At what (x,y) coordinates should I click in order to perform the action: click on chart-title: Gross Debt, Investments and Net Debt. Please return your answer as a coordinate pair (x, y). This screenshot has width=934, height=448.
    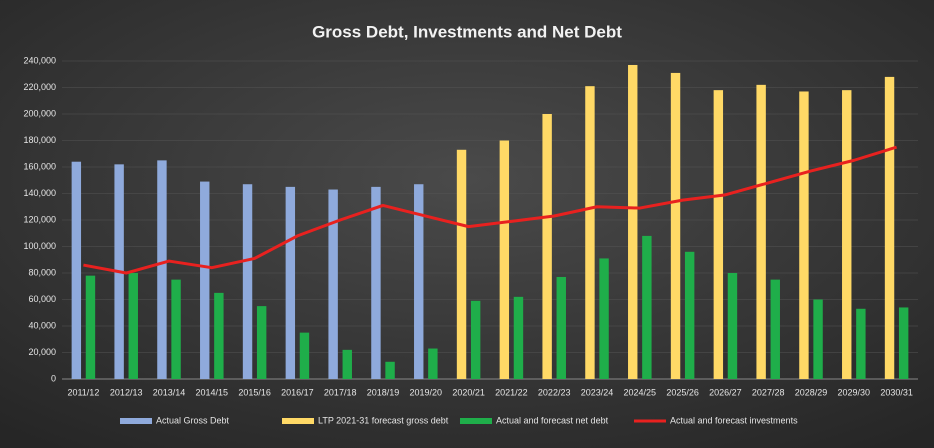
    Looking at the image, I should click on (467, 31).